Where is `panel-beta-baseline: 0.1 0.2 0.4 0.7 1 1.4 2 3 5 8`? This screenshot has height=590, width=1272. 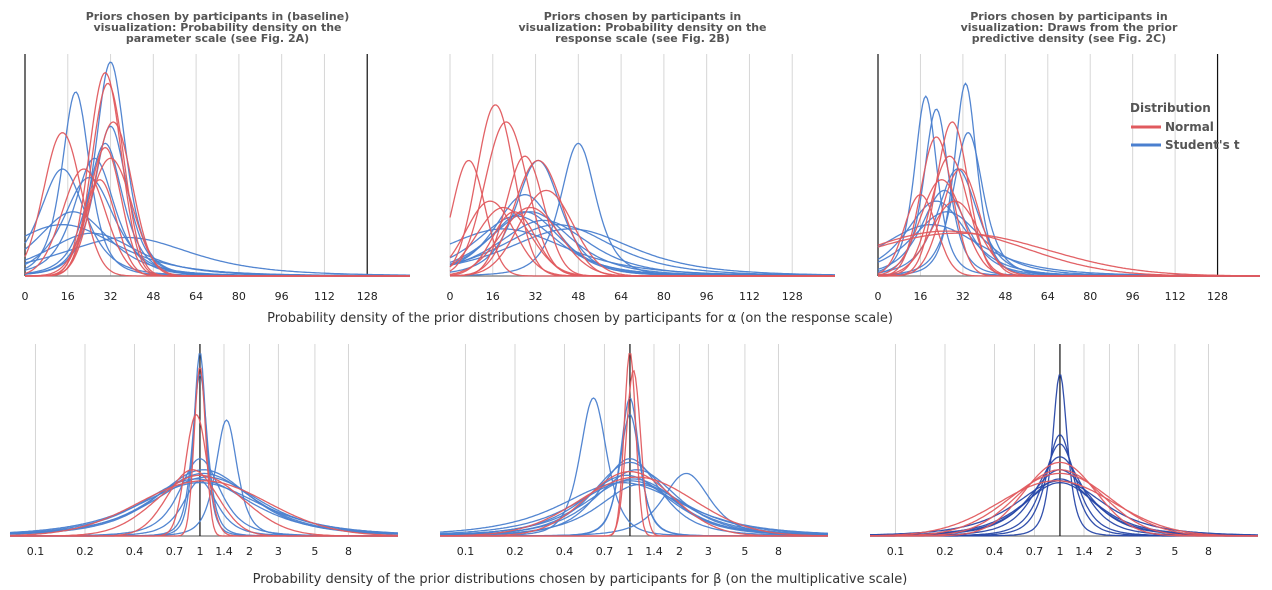
panel-beta-baseline: 0.1 0.2 0.4 0.7 1 1.4 2 3 5 8 is located at coordinates (204, 451).